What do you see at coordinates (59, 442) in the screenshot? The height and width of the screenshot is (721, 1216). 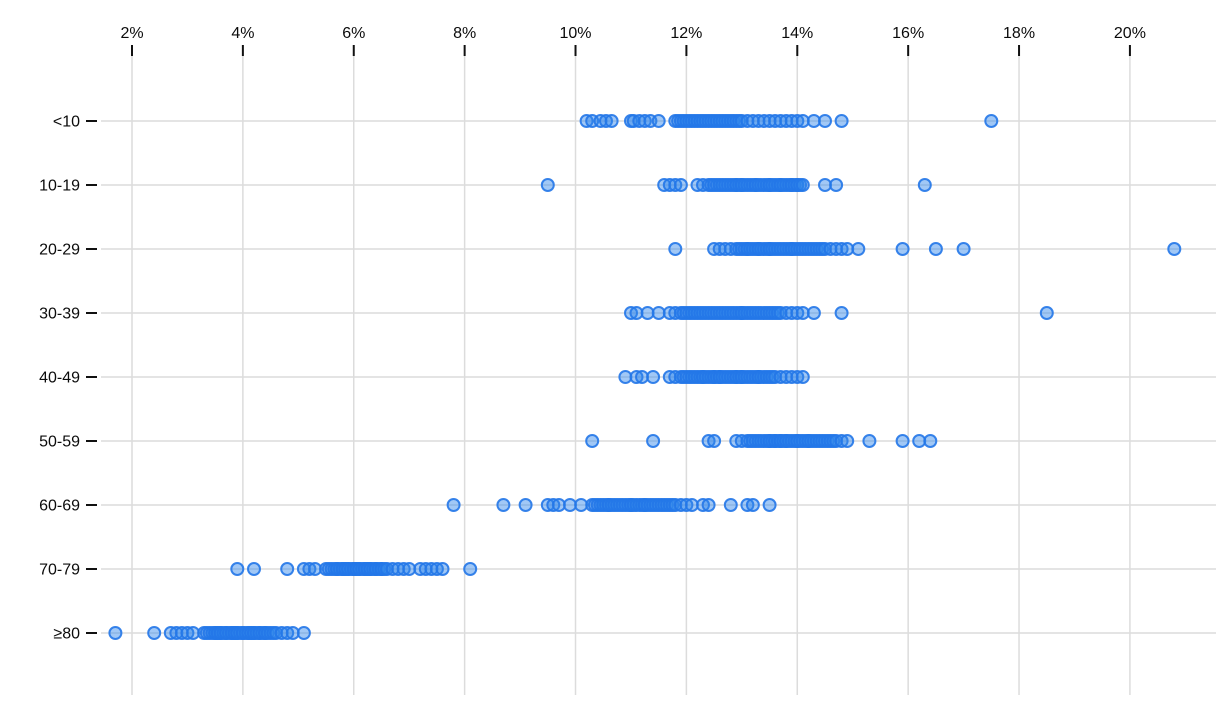 I see `row-label: 50-59` at bounding box center [59, 442].